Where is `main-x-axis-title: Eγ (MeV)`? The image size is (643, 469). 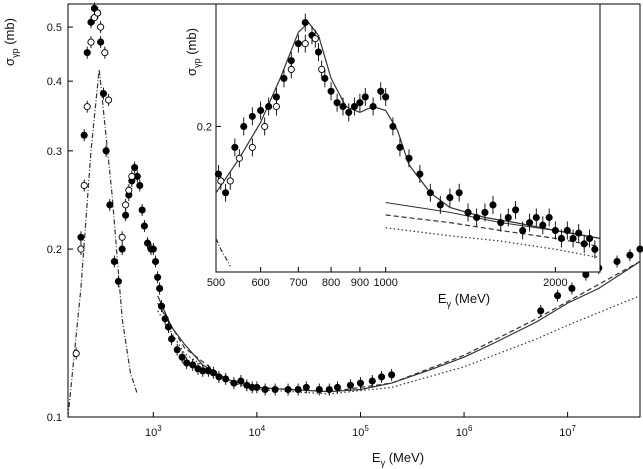 main-x-axis-title: Eγ (MeV) is located at coordinates (398, 459).